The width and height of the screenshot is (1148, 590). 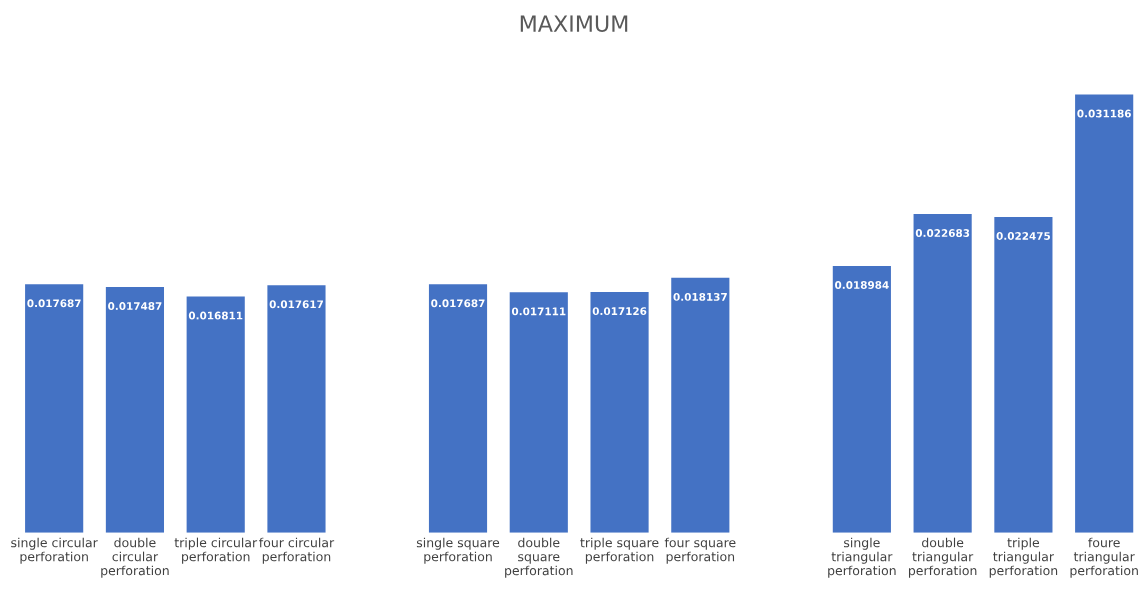 I want to click on x-tick-label: double square perforation, so click(x=539, y=557).